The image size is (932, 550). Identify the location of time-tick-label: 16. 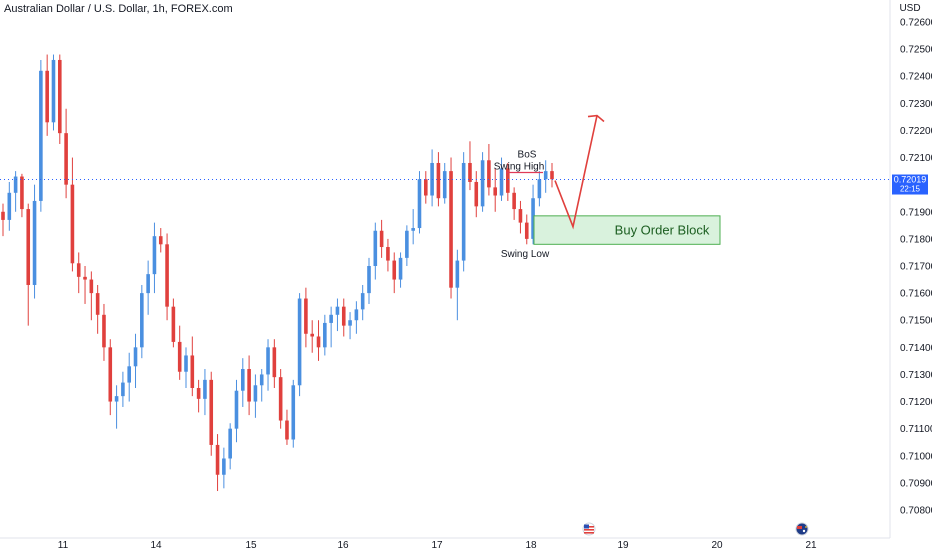
(343, 545).